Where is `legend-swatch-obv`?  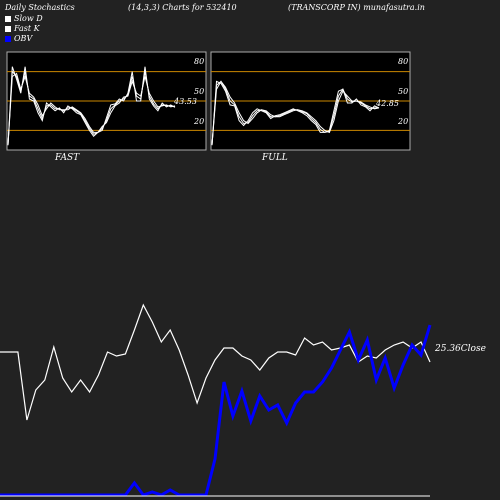
legend-swatch-obv is located at coordinates (8, 38).